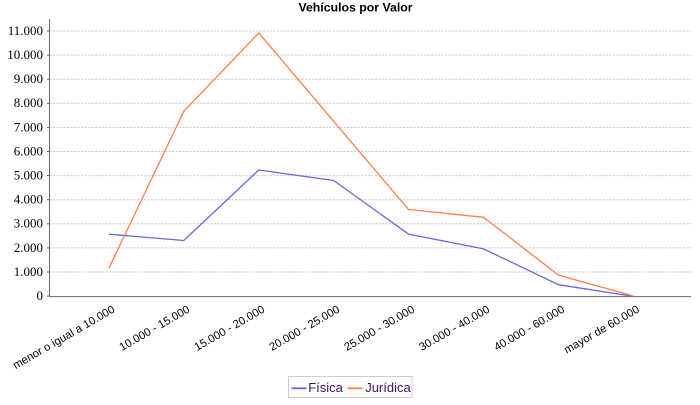  Describe the element at coordinates (28, 175) in the screenshot. I see `svg-text: 5.000` at that location.